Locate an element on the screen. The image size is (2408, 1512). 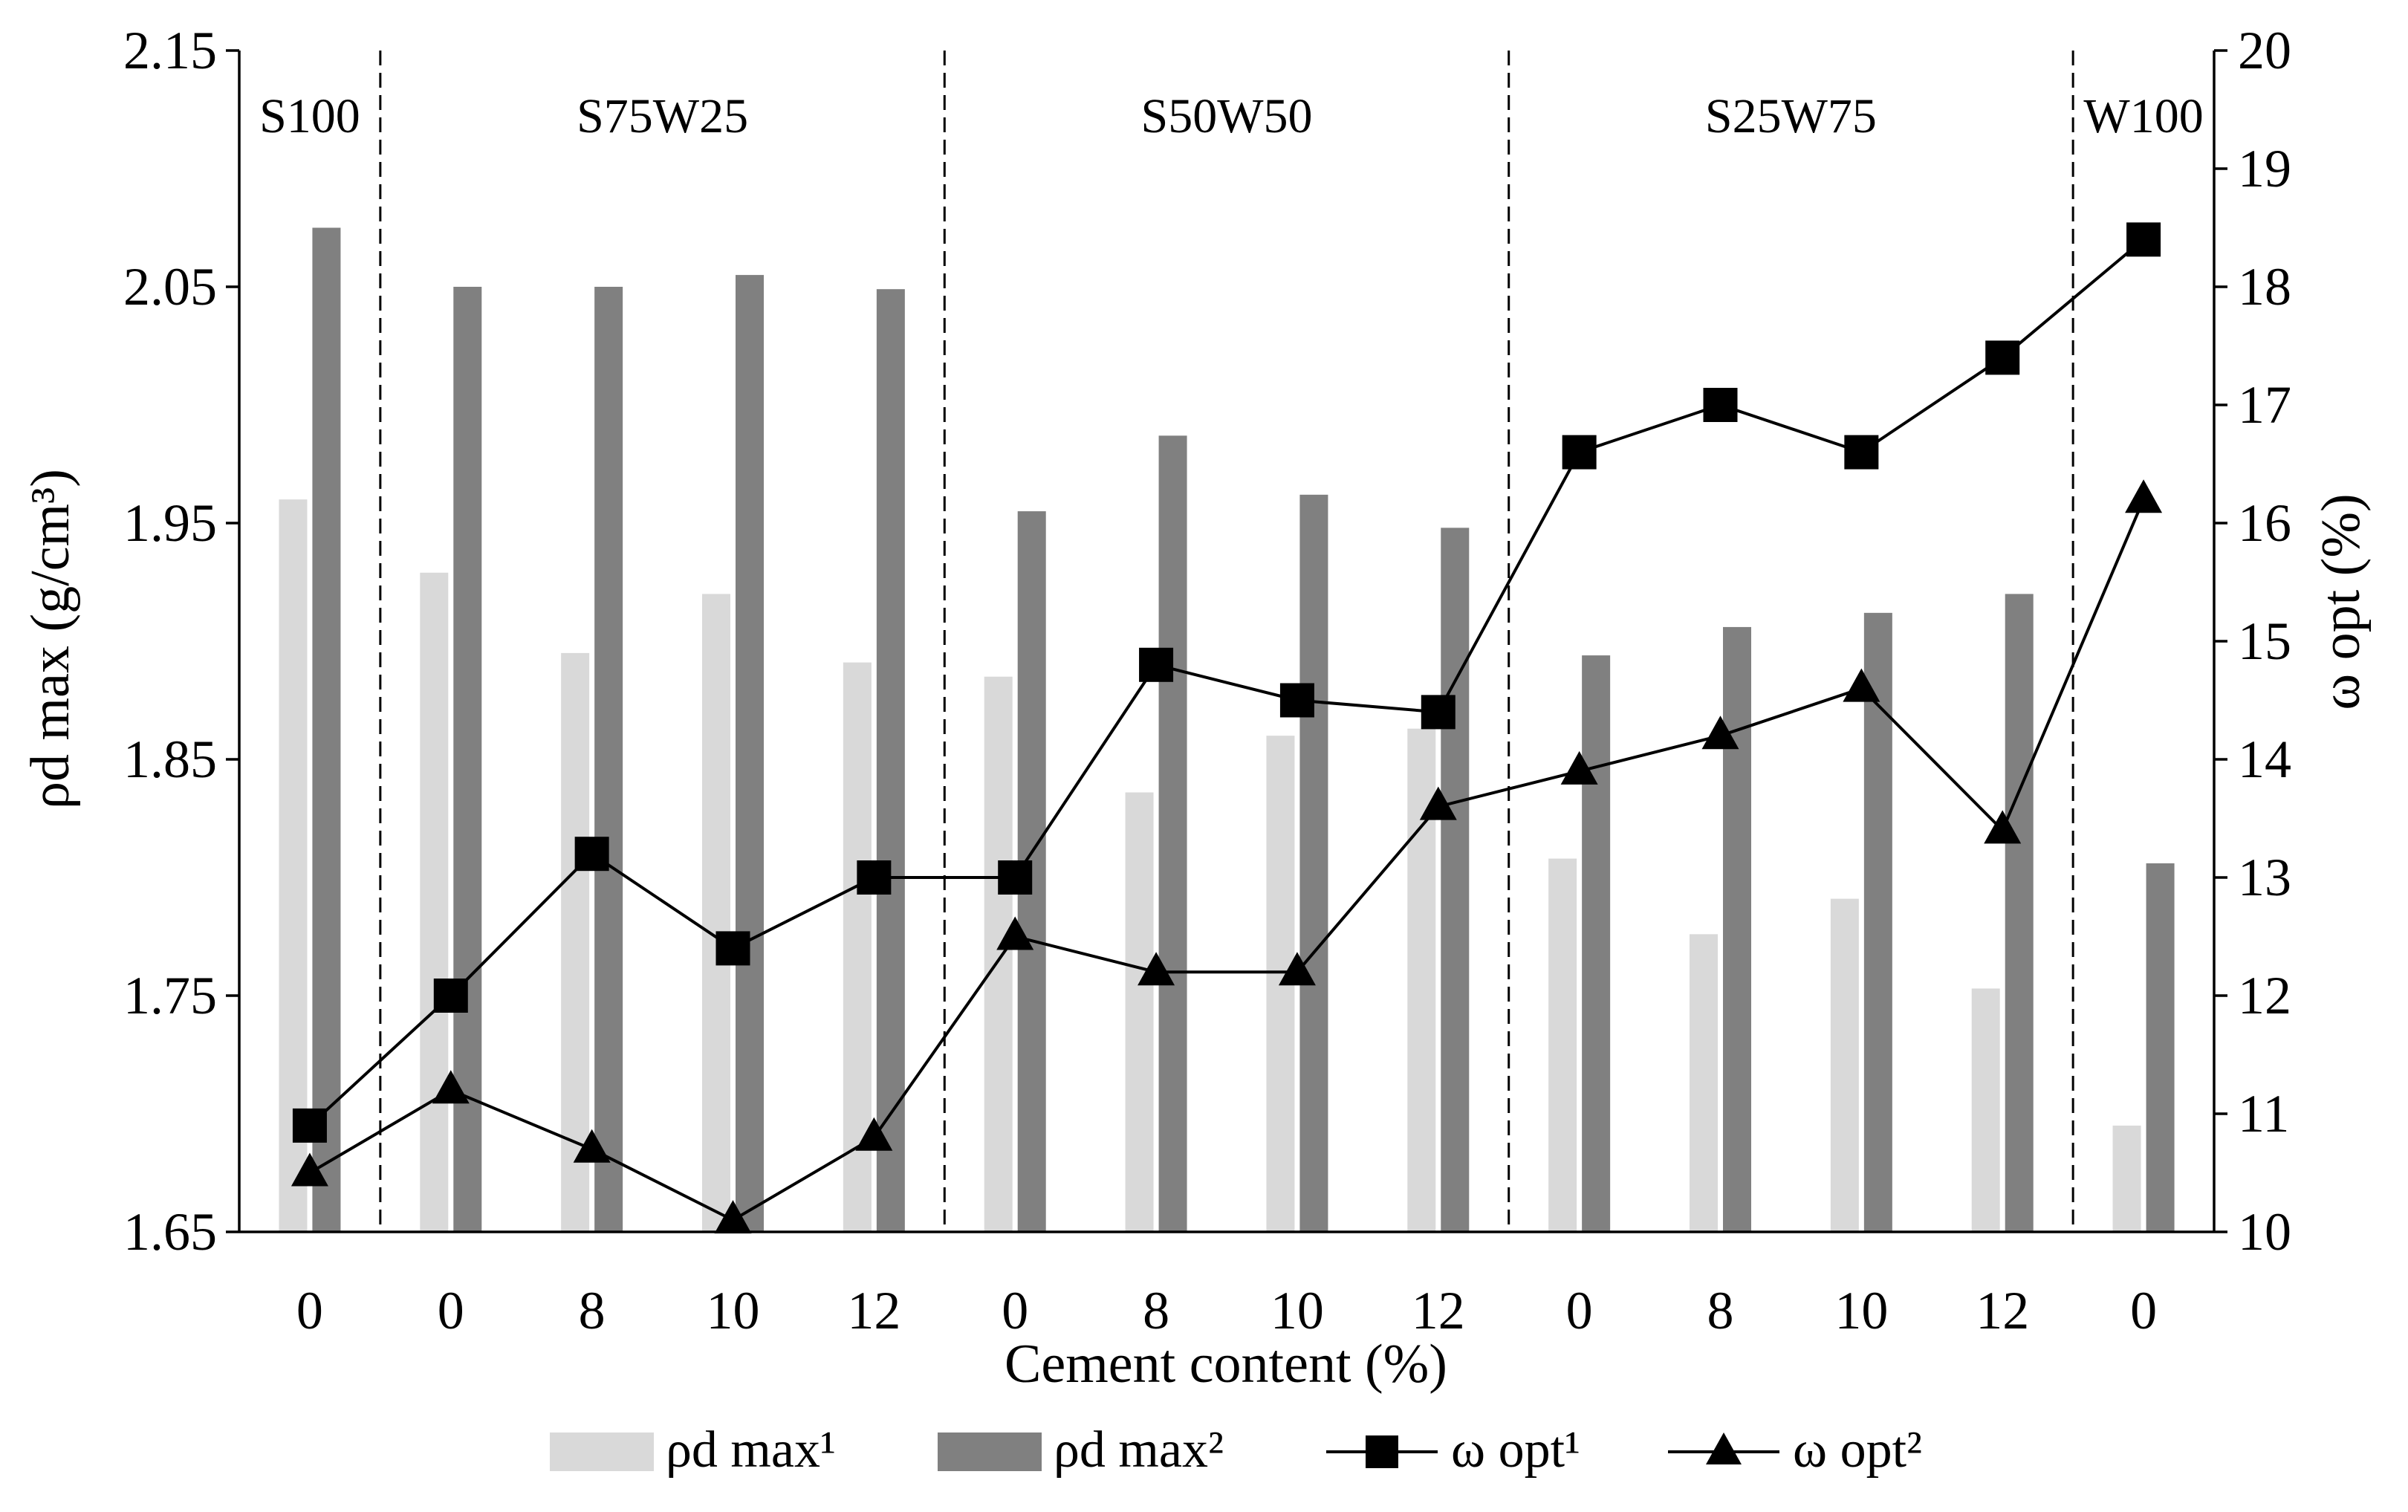
y-axis-title: ρd max (g/cm³) is located at coordinates (50, 639).